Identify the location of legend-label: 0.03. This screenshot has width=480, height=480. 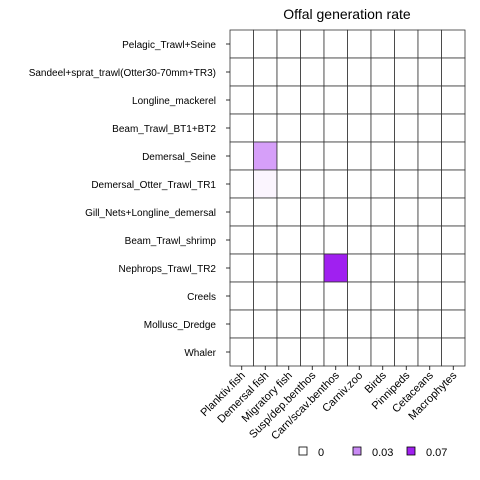
(382, 453).